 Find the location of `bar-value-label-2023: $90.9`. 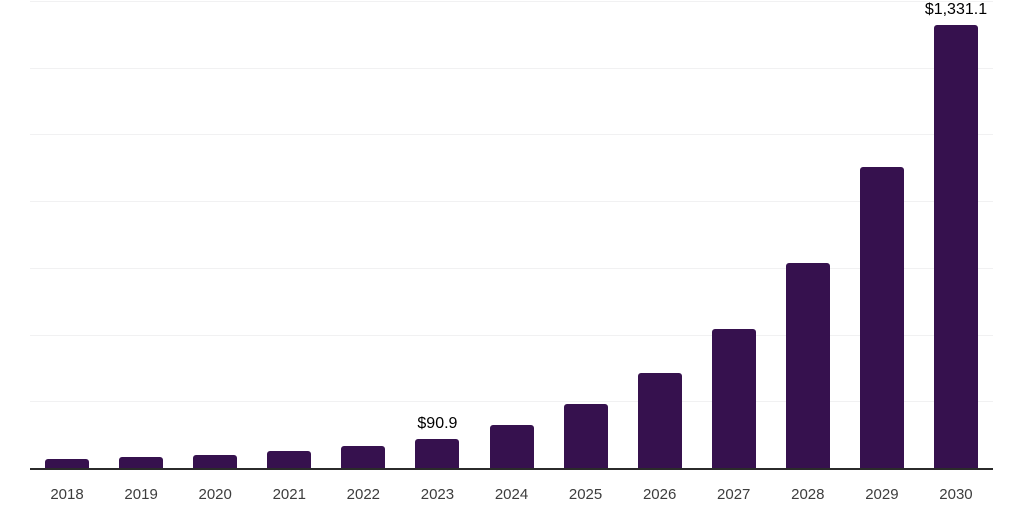

bar-value-label-2023: $90.9 is located at coordinates (437, 423).